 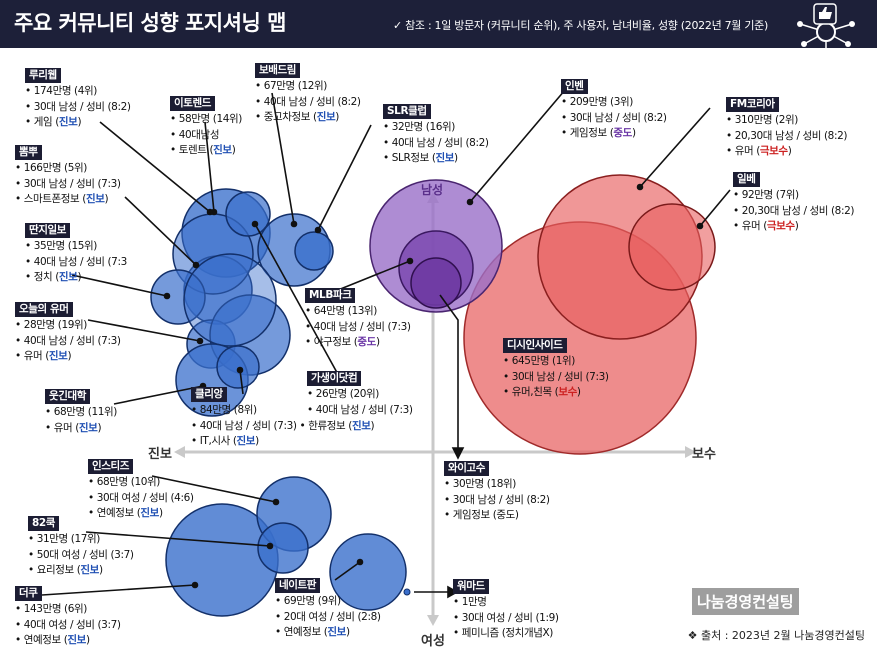 What do you see at coordinates (314, 251) in the screenshot?
I see `bubble-slrclub` at bounding box center [314, 251].